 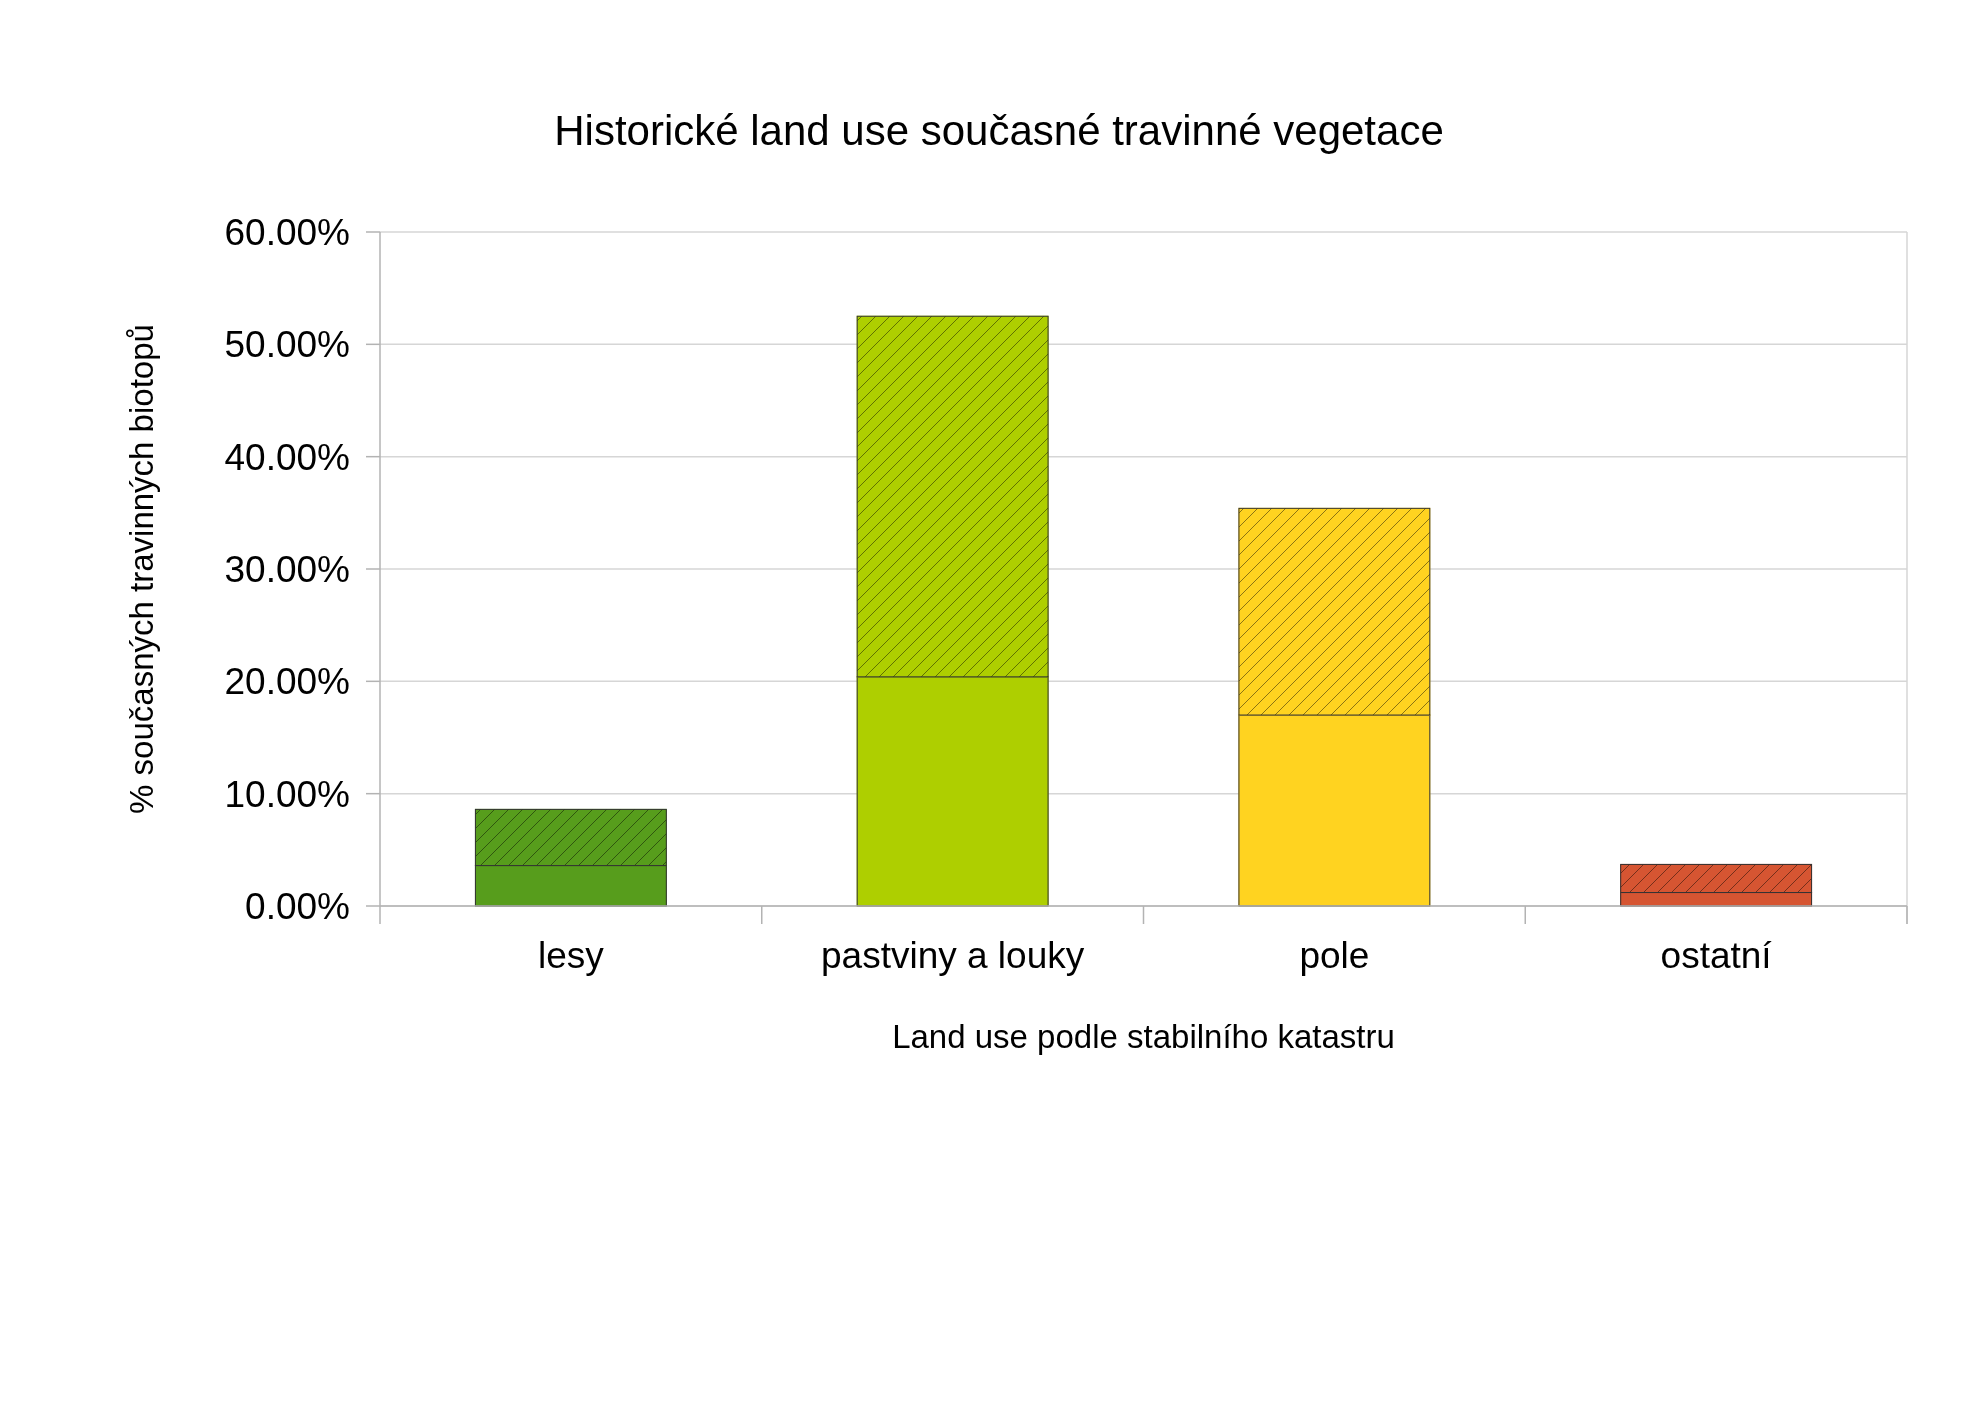 I want to click on y-tick-label: 10.00%, so click(x=287, y=794).